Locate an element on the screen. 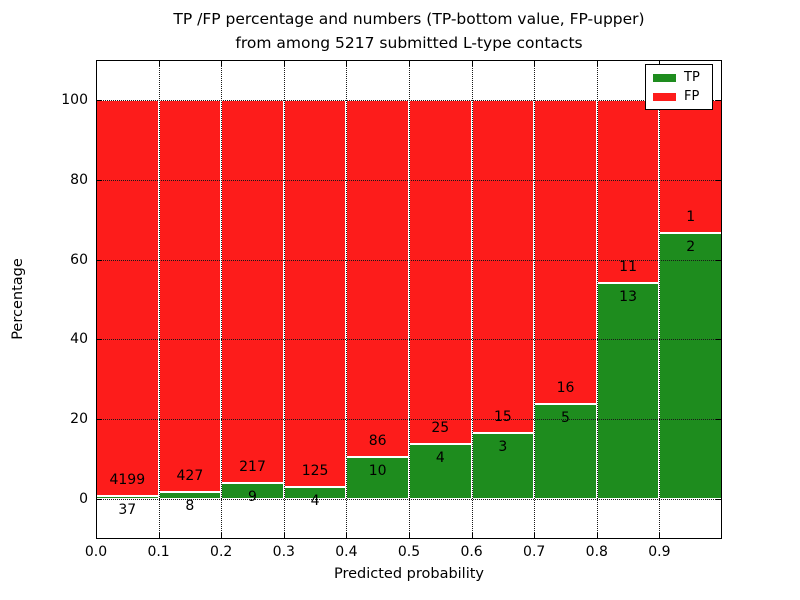 This screenshot has width=800, height=600. x-tick-top-0.1 is located at coordinates (159, 63).